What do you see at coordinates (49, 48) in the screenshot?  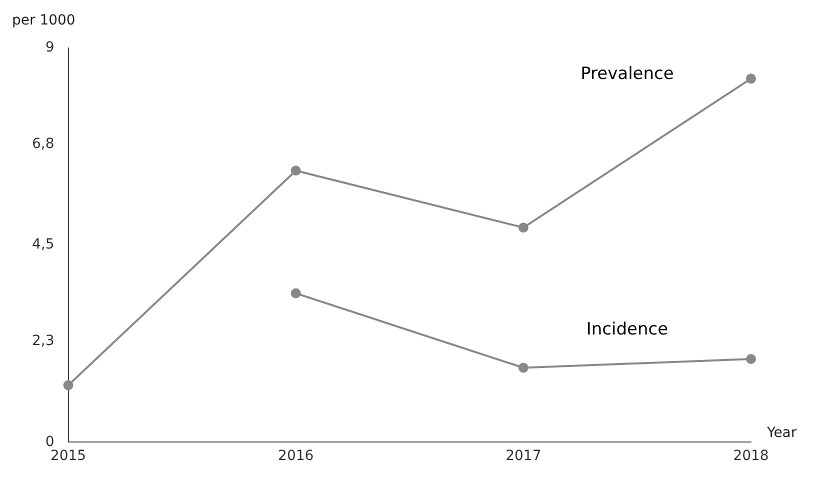 I see `y-tick-label: 9` at bounding box center [49, 48].